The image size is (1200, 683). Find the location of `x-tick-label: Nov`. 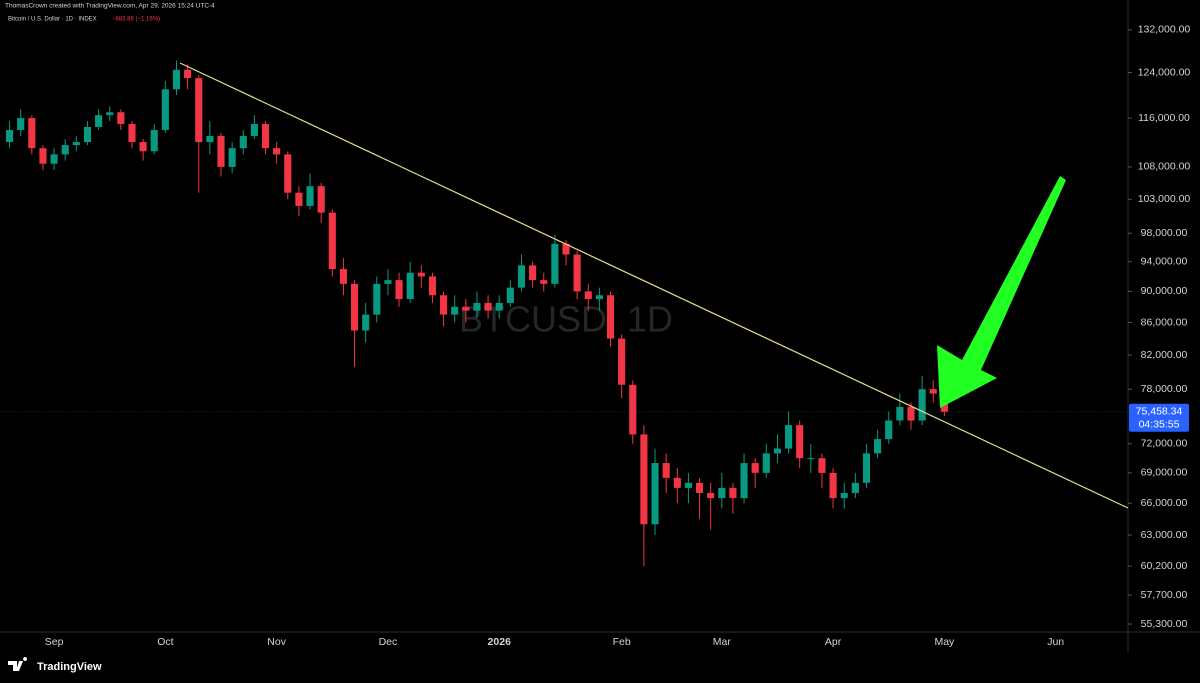

x-tick-label: Nov is located at coordinates (276, 642).